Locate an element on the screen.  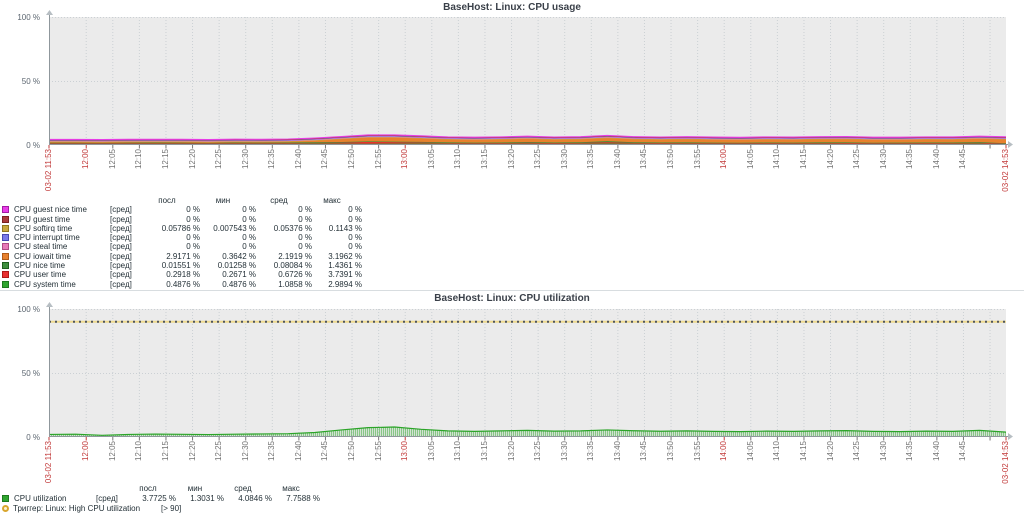
x-axis-tick-label: 14:10 is located at coordinates (777, 451).